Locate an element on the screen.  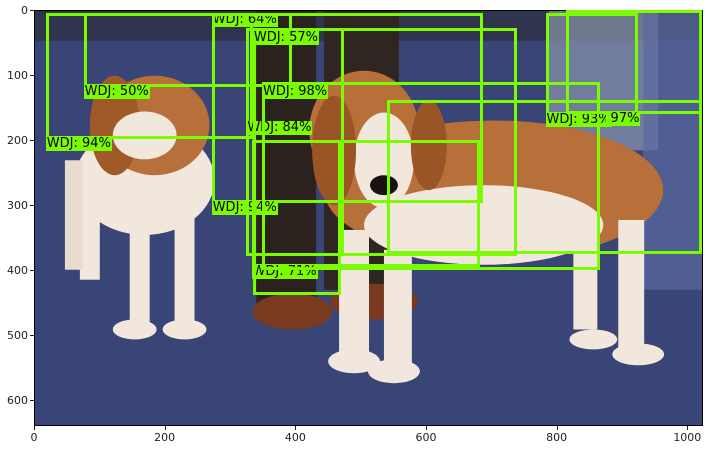
y-tick-label: 500 is located at coordinates (17, 335).